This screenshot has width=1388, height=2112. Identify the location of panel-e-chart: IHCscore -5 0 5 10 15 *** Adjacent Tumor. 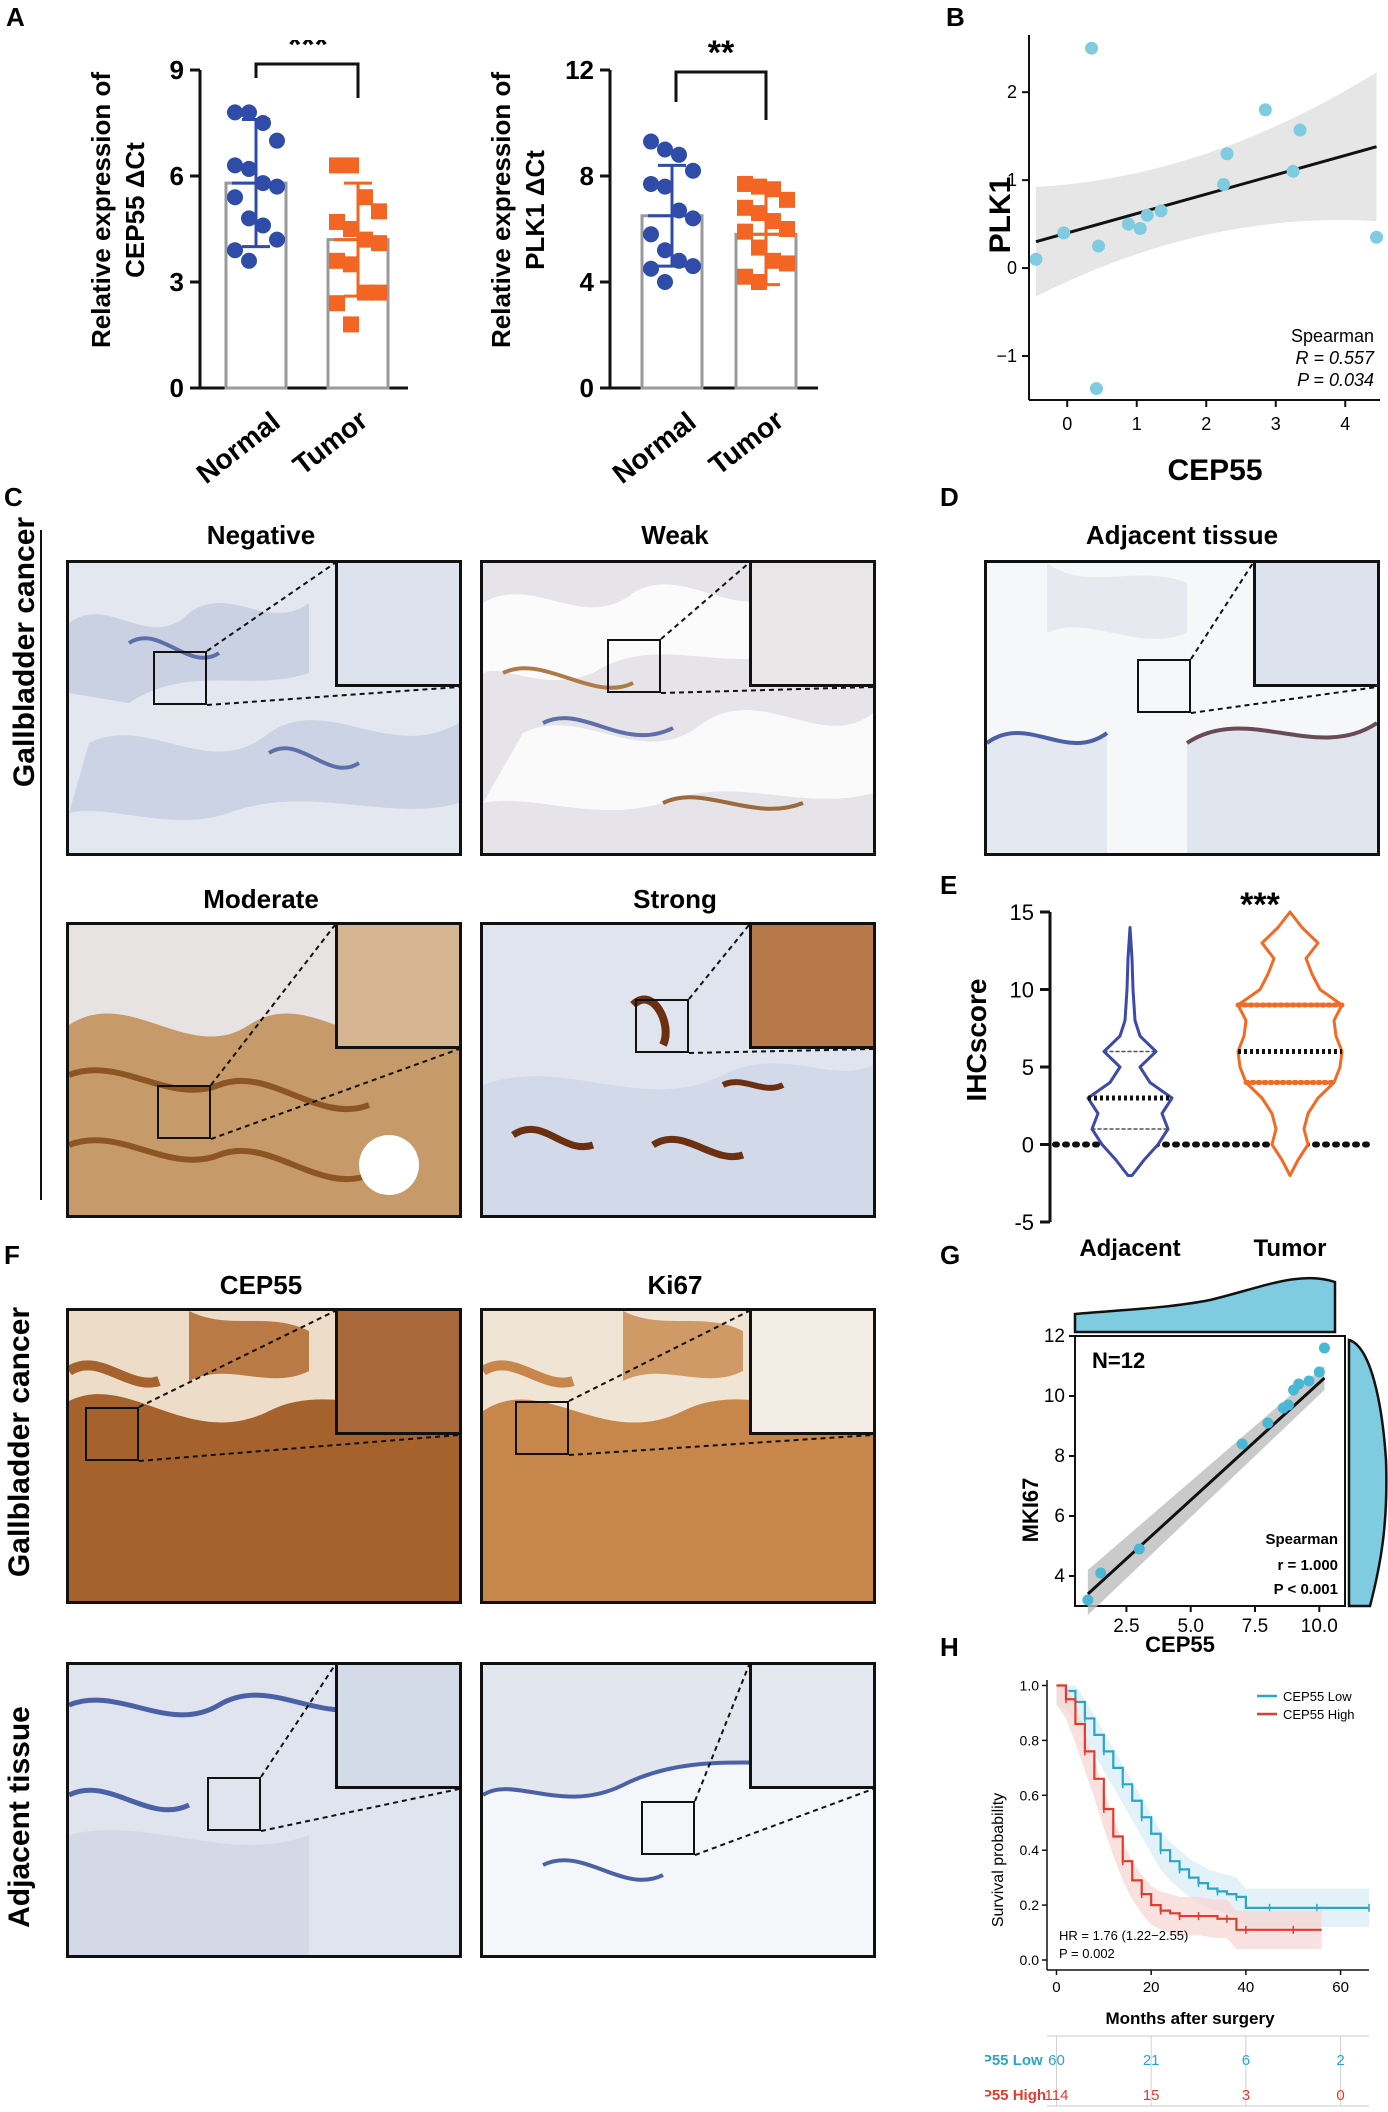
(1167, 1073).